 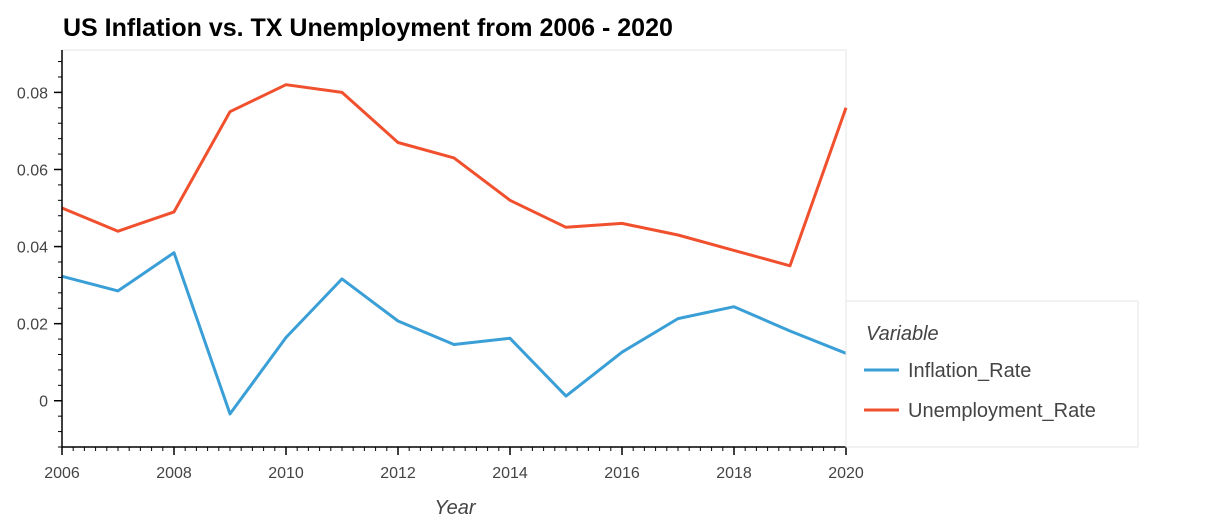 I want to click on x-tick-label: 2006, so click(x=62, y=473).